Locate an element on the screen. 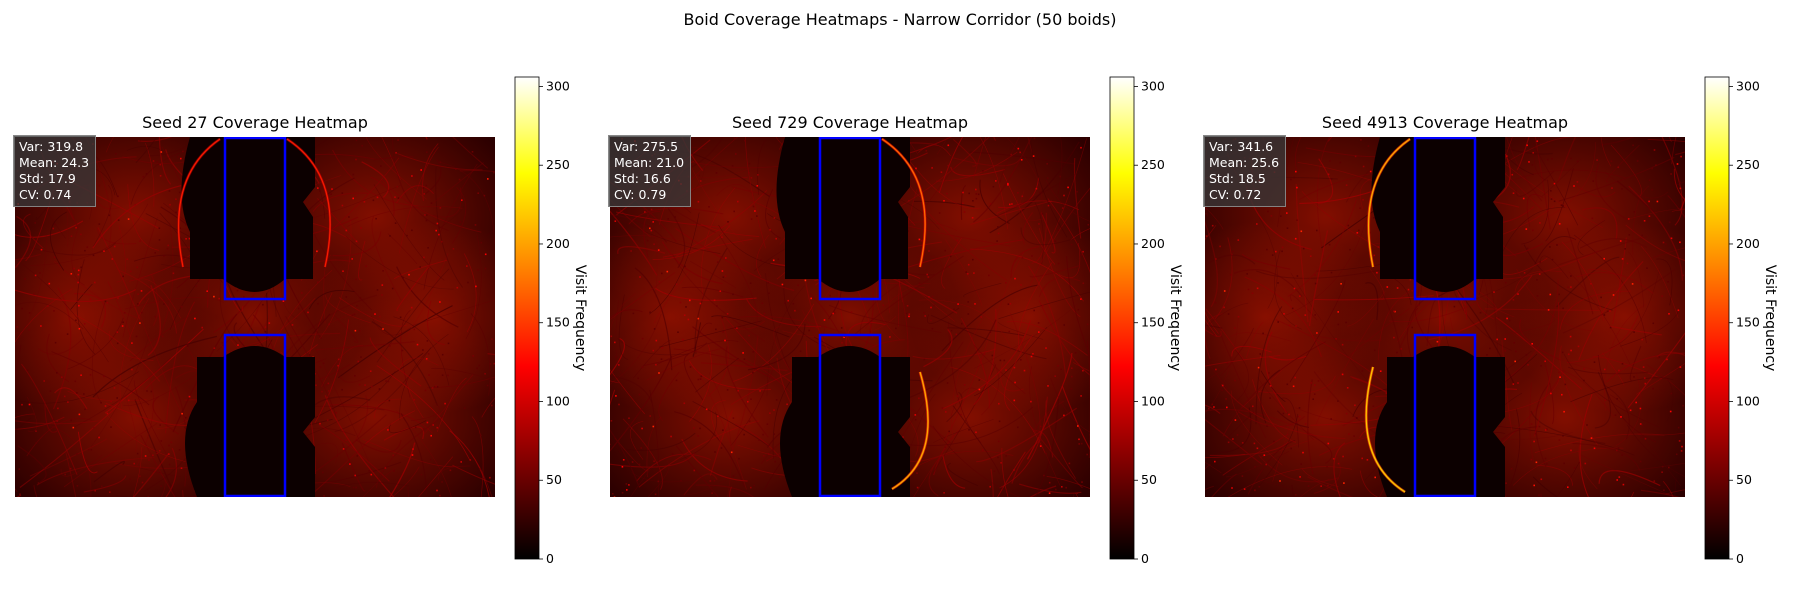 The image size is (1800, 600). colorbar-tick-label: 150 is located at coordinates (1748, 322).